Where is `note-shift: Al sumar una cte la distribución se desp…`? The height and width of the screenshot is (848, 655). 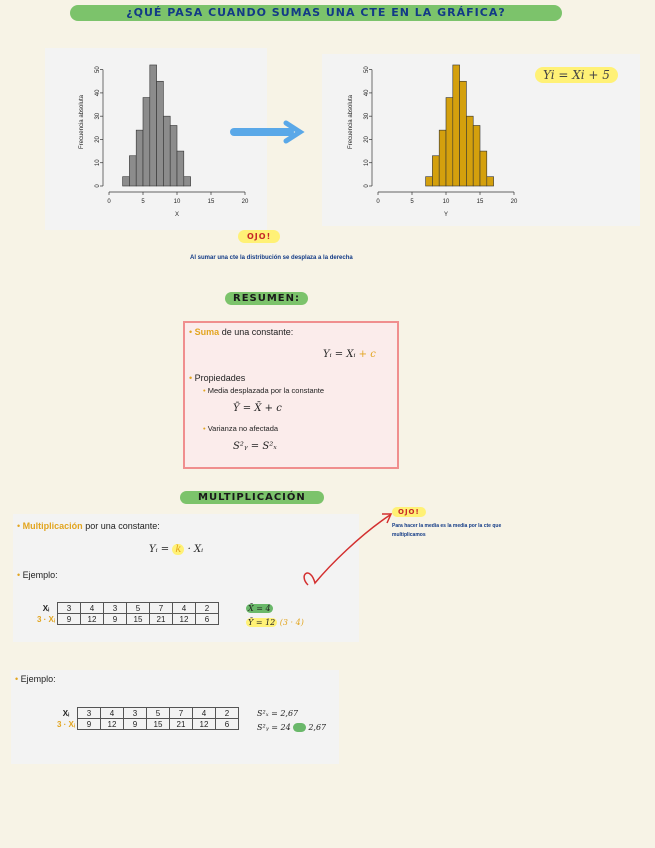
note-shift: Al sumar una cte la distribución se desp… is located at coordinates (271, 258).